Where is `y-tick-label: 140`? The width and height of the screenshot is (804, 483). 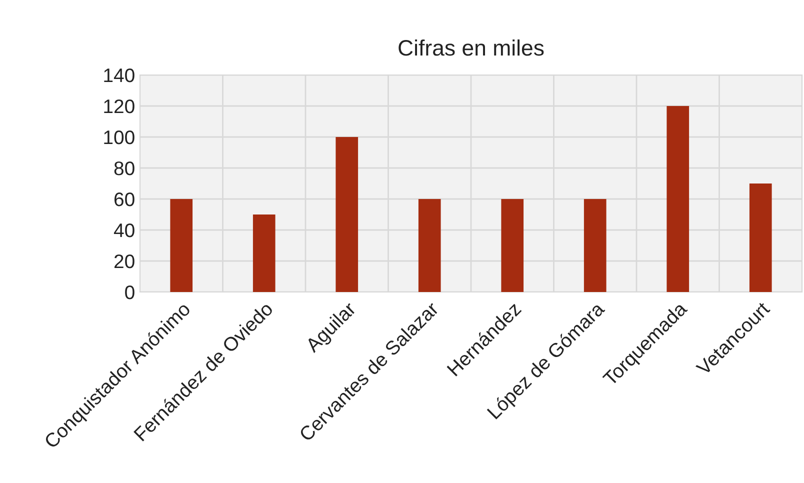 y-tick-label: 140 is located at coordinates (119, 75).